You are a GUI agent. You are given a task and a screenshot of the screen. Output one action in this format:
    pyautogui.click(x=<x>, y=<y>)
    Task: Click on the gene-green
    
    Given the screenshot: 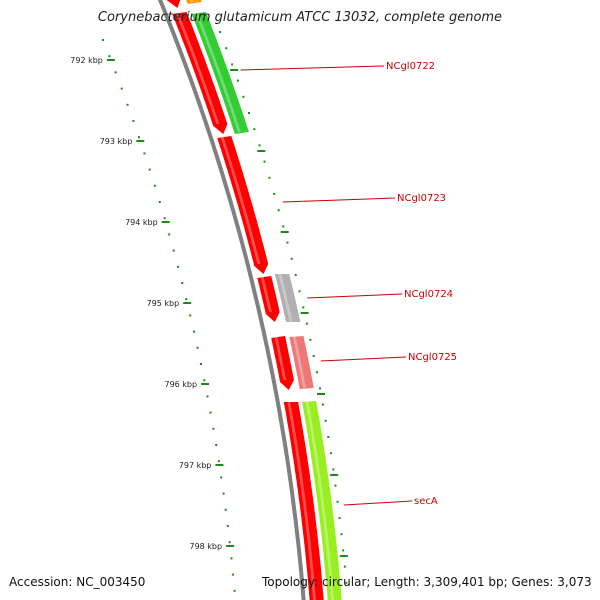 What is the action you would take?
    pyautogui.click(x=220, y=73)
    